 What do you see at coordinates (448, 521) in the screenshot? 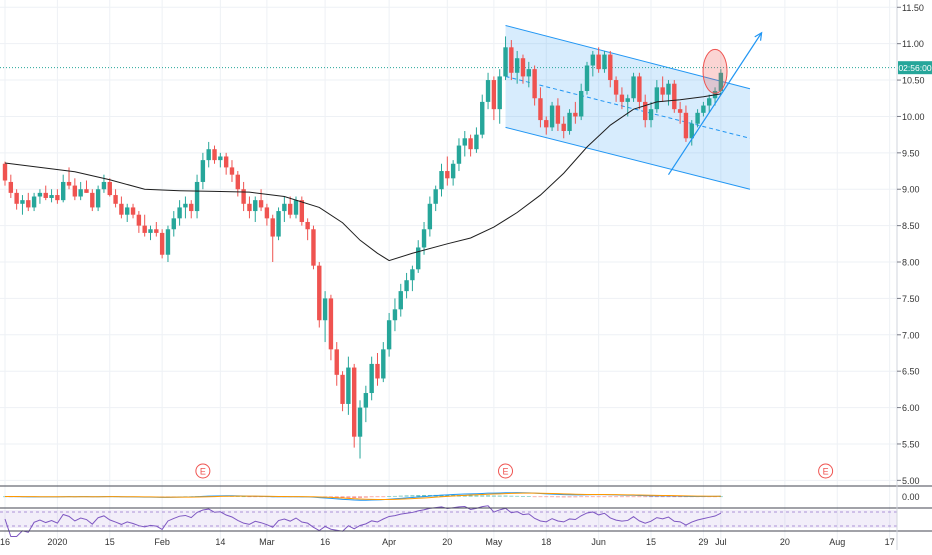
I see `rsi-pane` at bounding box center [448, 521].